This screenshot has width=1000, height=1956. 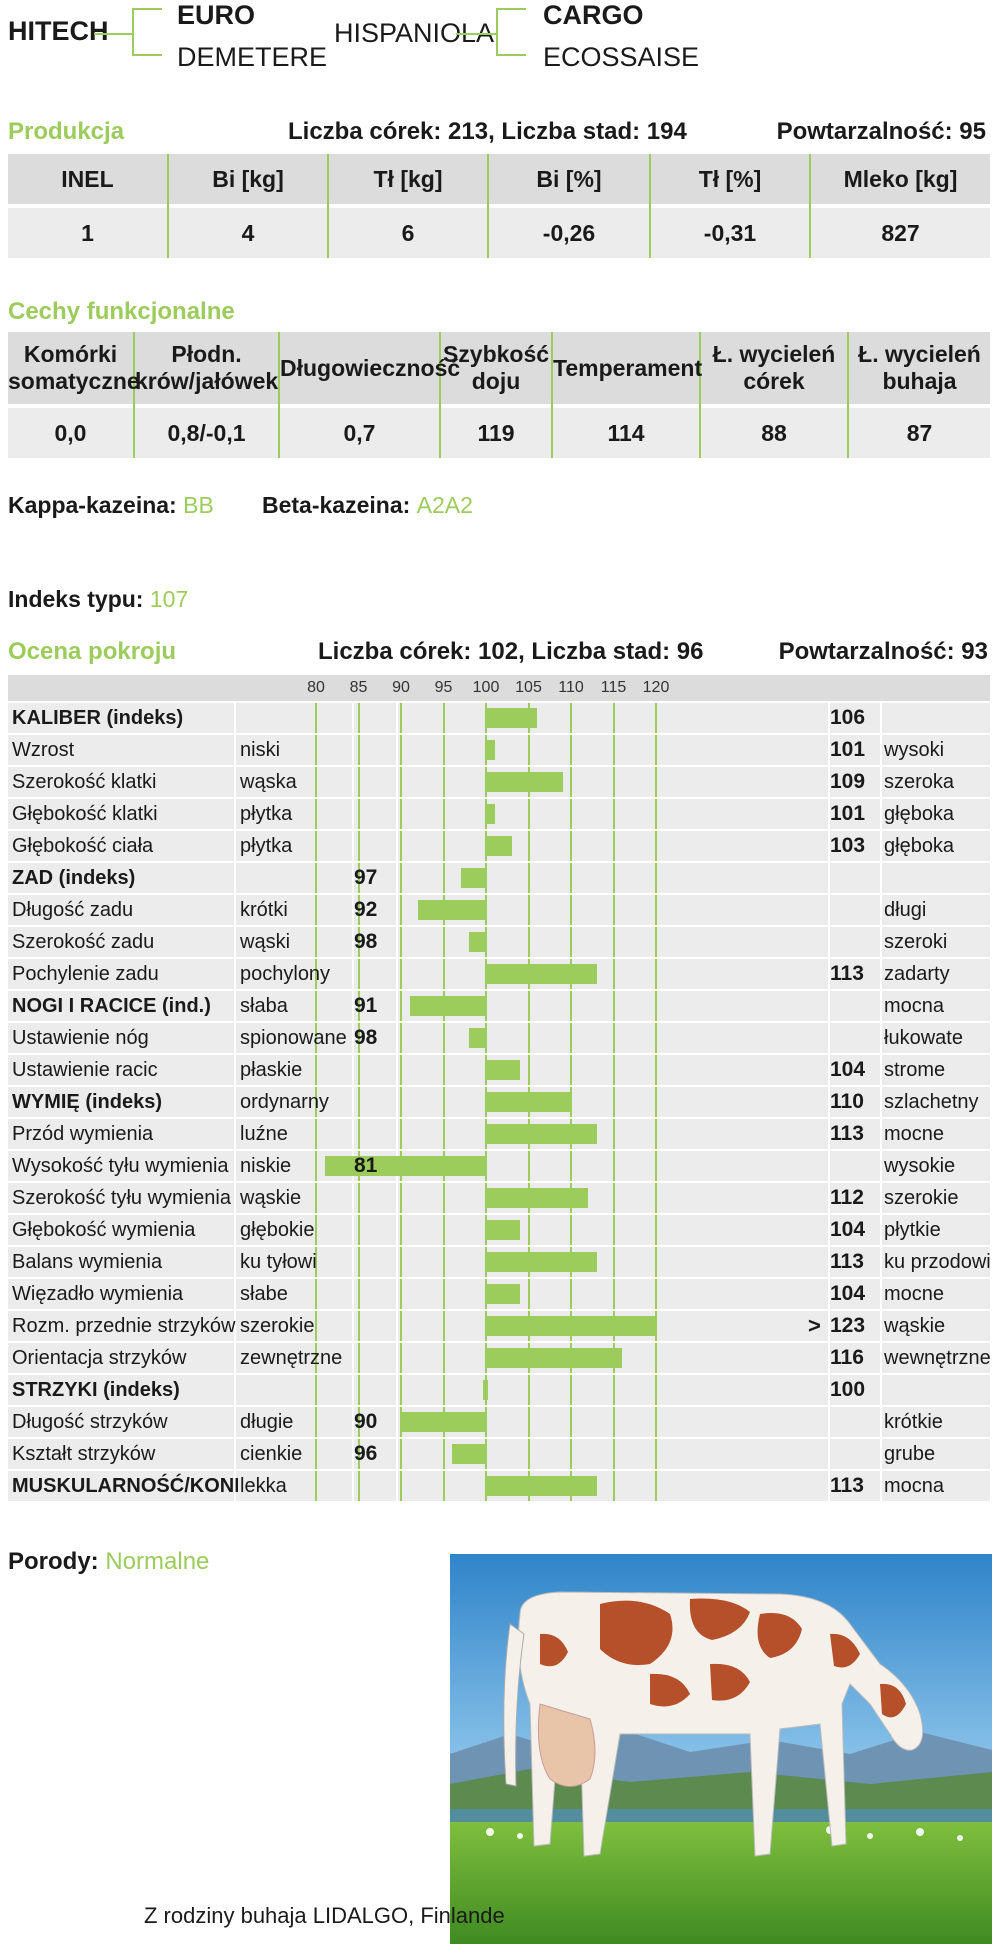 I want to click on x-tick-label: 100, so click(x=486, y=687).